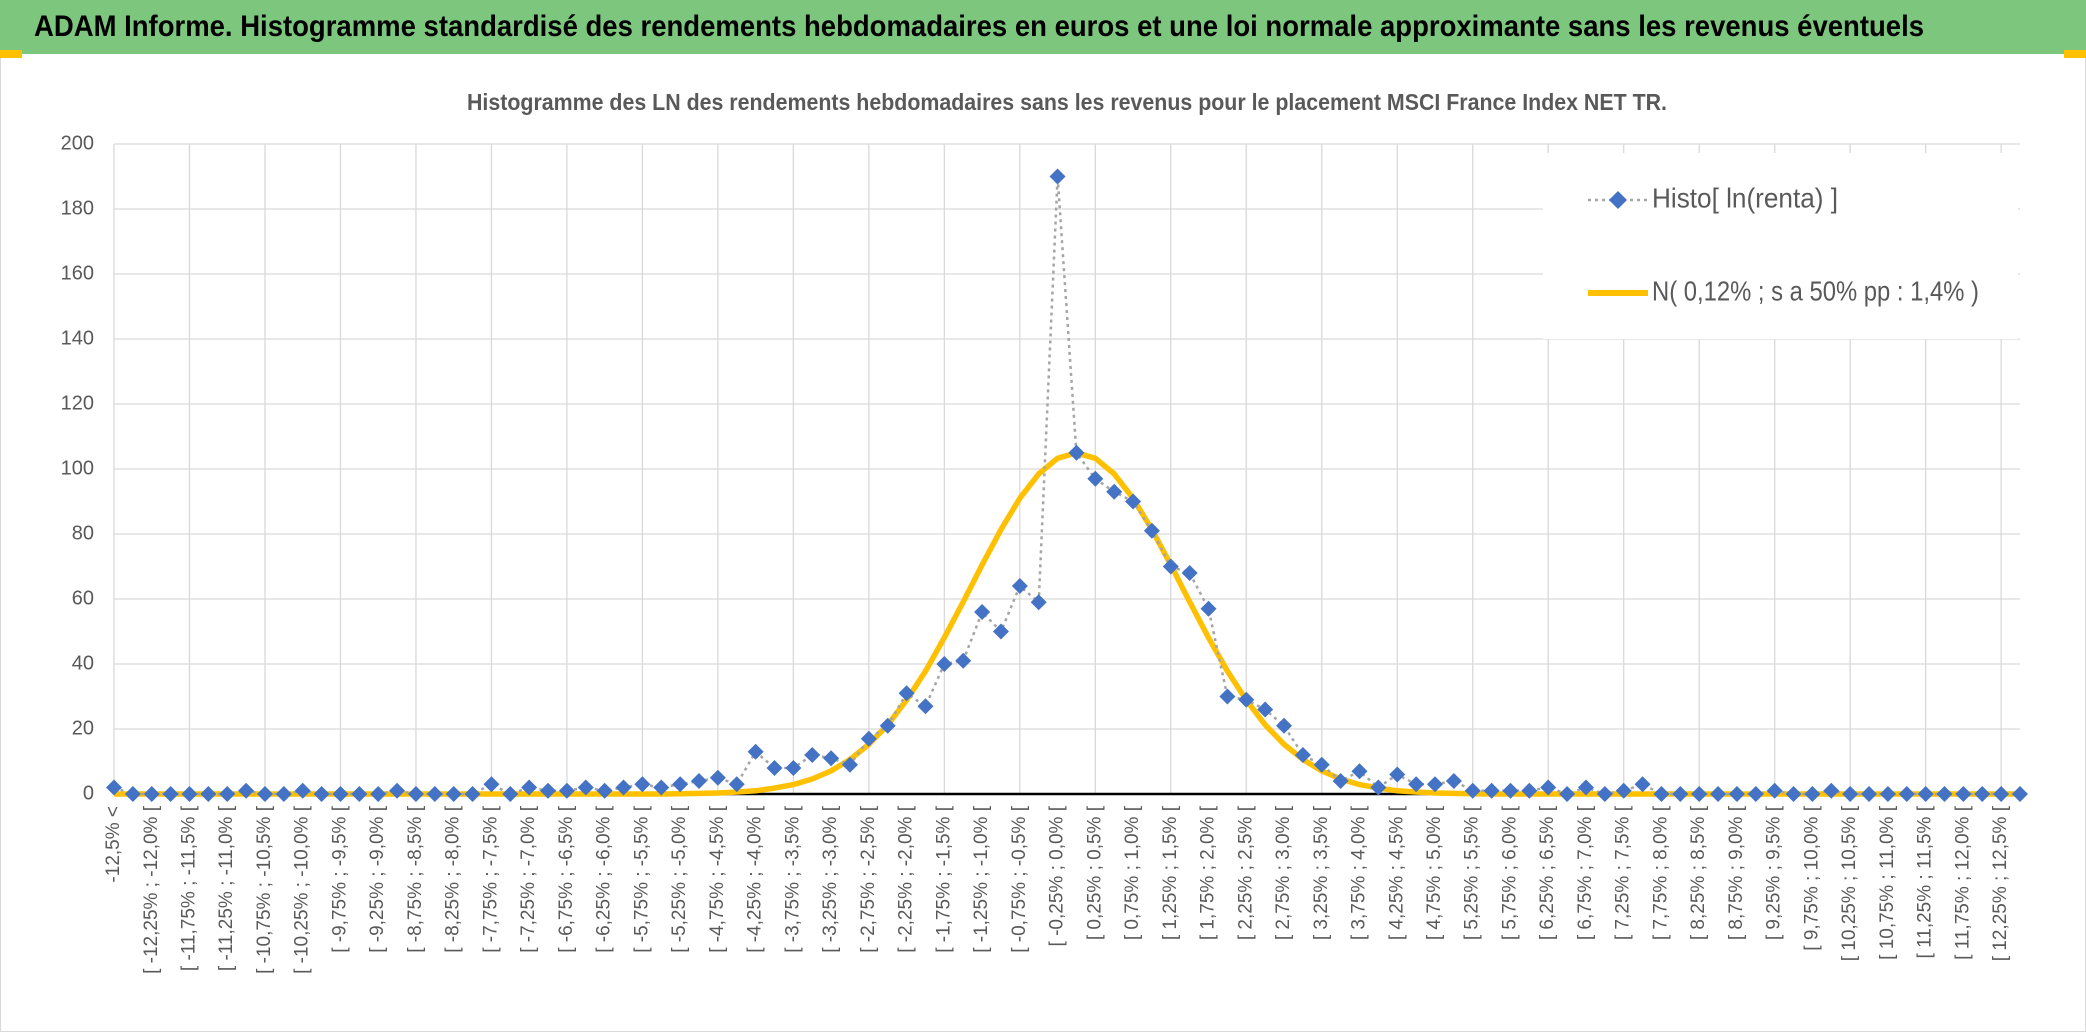  What do you see at coordinates (1962, 882) in the screenshot?
I see `x-tick-label: [ 11,75% ; 12,0% [` at bounding box center [1962, 882].